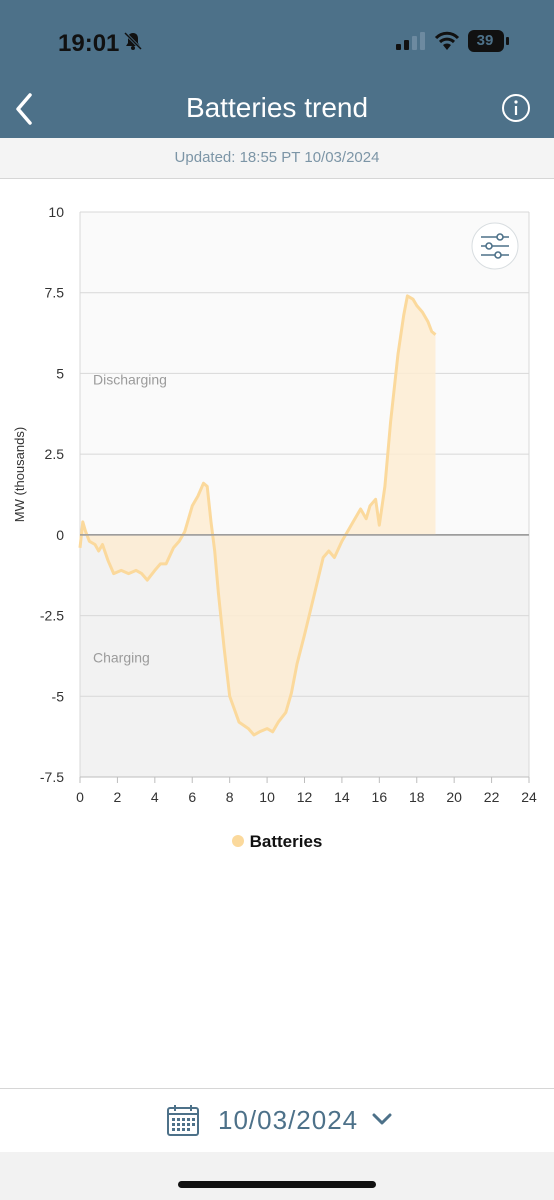 The image size is (554, 1200). What do you see at coordinates (58, 696) in the screenshot?
I see `y-tick-label: -5` at bounding box center [58, 696].